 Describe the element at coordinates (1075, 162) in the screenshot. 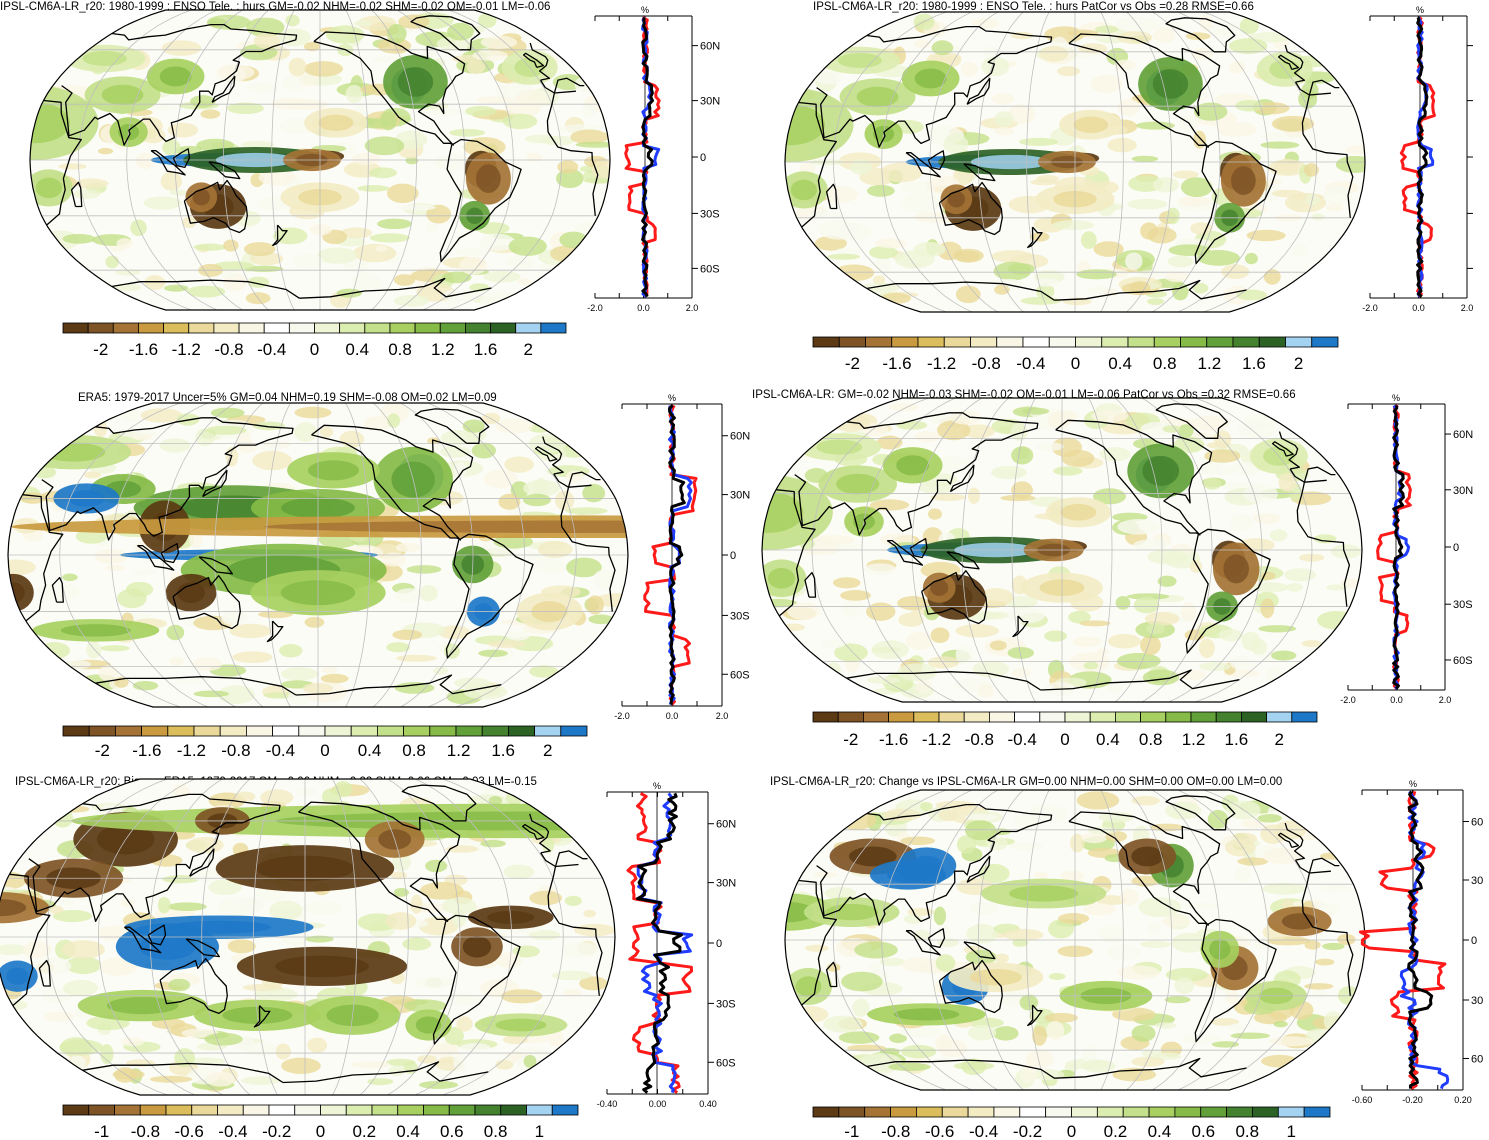

I see `map-border` at that location.